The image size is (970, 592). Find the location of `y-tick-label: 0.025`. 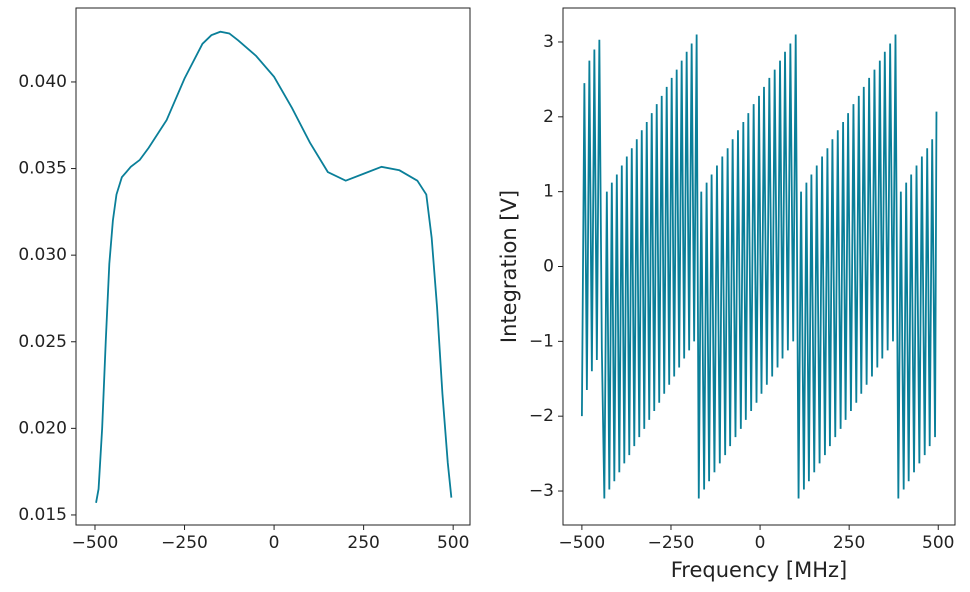

y-tick-label: 0.025 is located at coordinates (42, 342).